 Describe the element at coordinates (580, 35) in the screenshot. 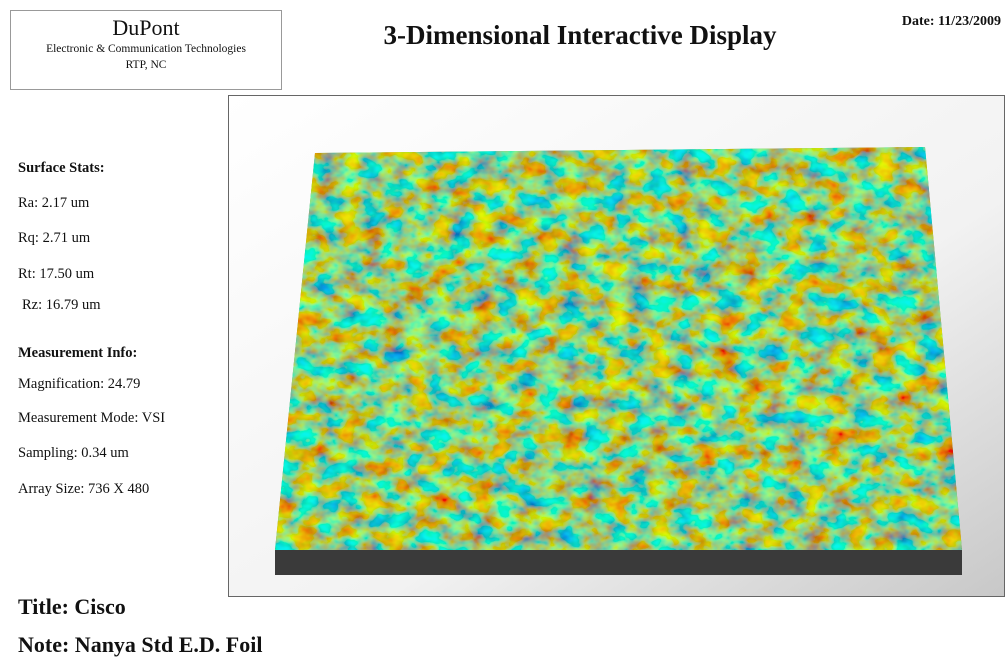

I see `title: 3-Dimensional Interactive Display` at that location.